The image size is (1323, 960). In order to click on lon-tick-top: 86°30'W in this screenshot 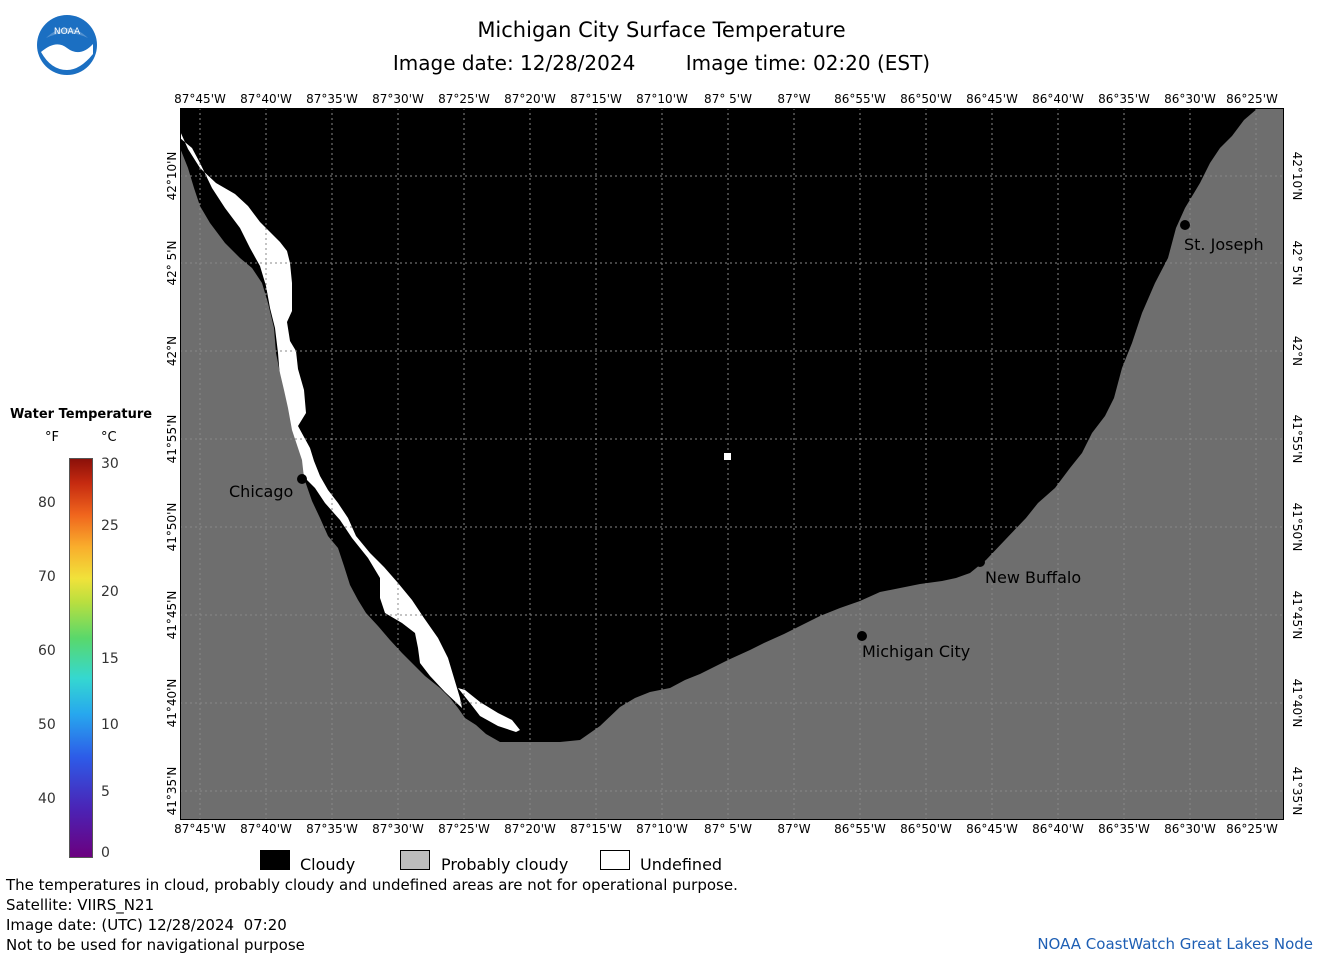, I will do `click(1190, 99)`.